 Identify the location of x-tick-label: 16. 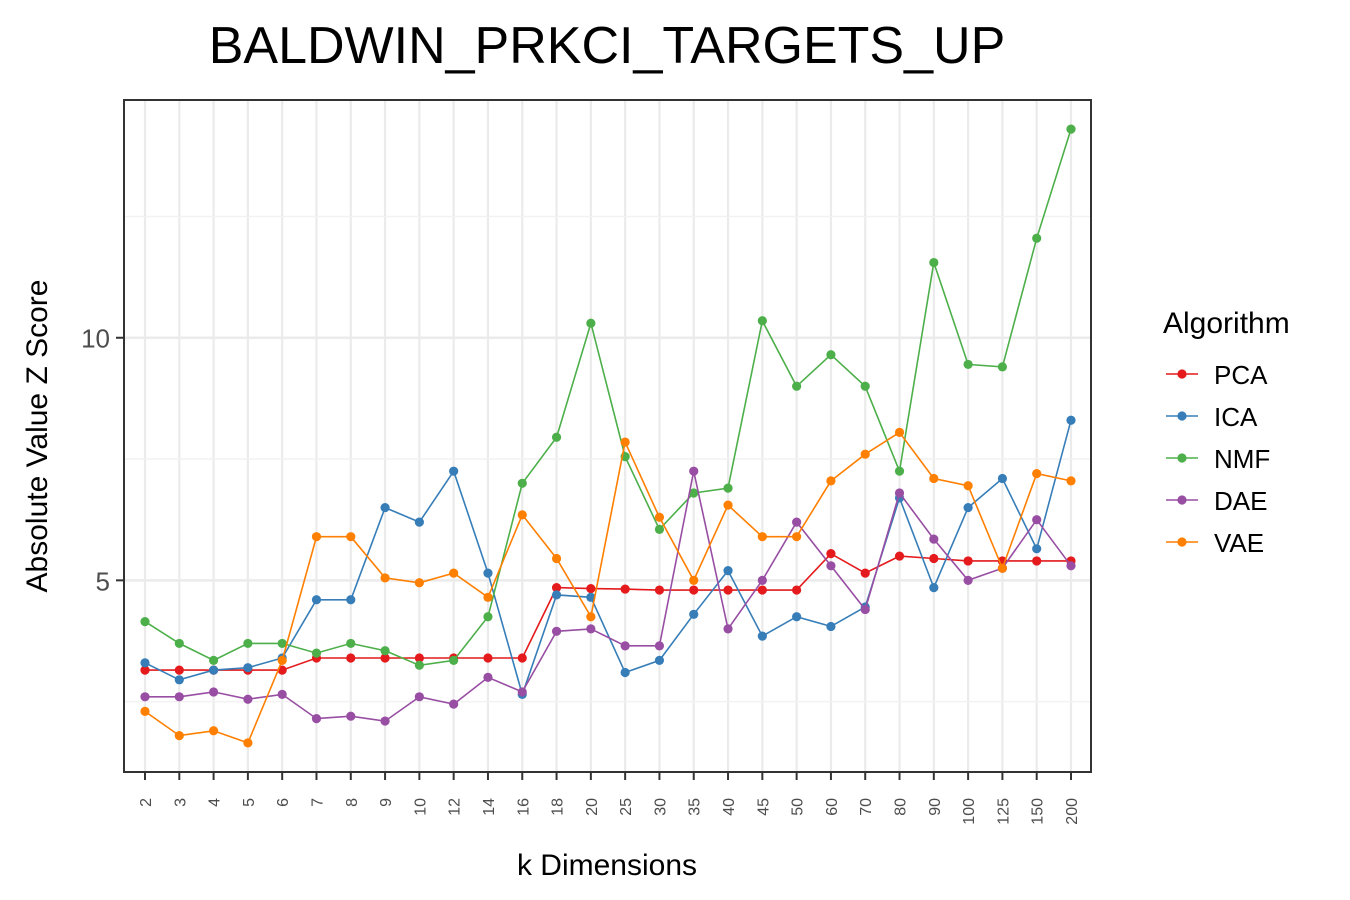
(523, 807).